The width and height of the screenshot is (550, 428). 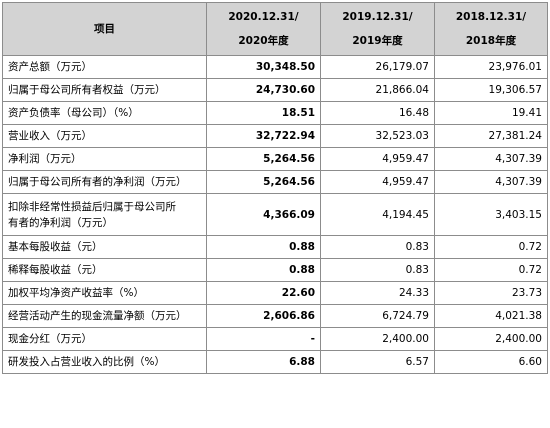 I want to click on value-2019: 16.48, so click(x=377, y=113).